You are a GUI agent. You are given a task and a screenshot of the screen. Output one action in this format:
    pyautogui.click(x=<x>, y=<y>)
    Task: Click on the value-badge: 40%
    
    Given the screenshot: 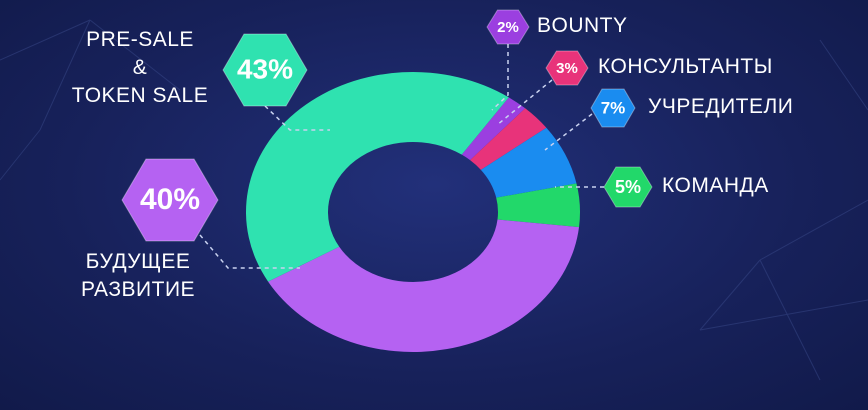 What is the action you would take?
    pyautogui.click(x=170, y=200)
    